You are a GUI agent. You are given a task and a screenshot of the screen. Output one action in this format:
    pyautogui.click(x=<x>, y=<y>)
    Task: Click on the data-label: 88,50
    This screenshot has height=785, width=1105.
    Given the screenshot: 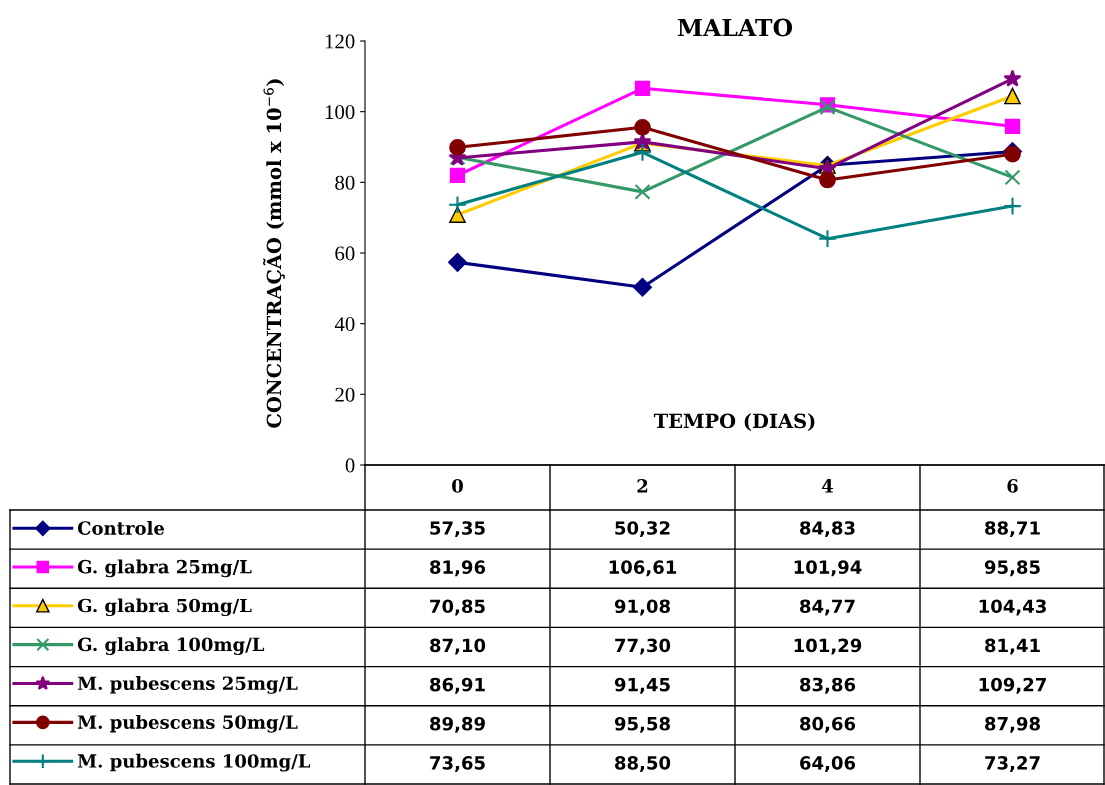 What is the action you would take?
    pyautogui.click(x=643, y=764)
    